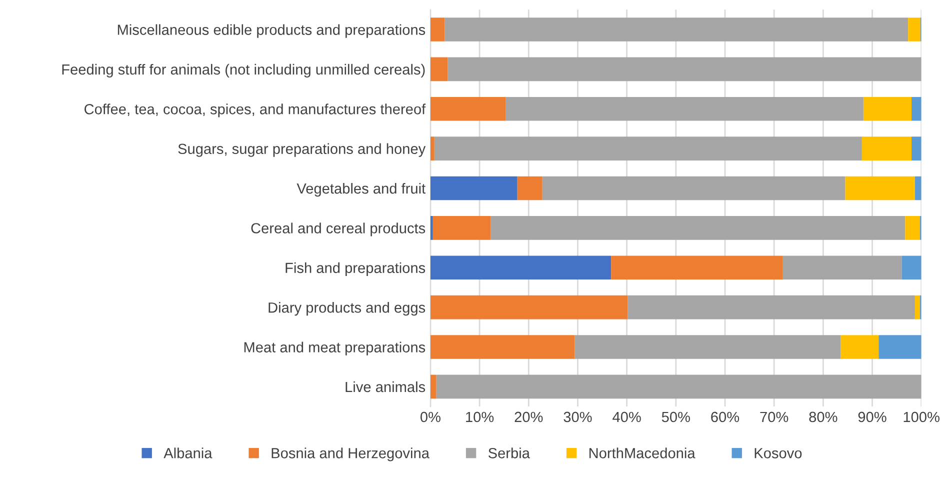  I want to click on x-tick-label: 80%, so click(823, 417).